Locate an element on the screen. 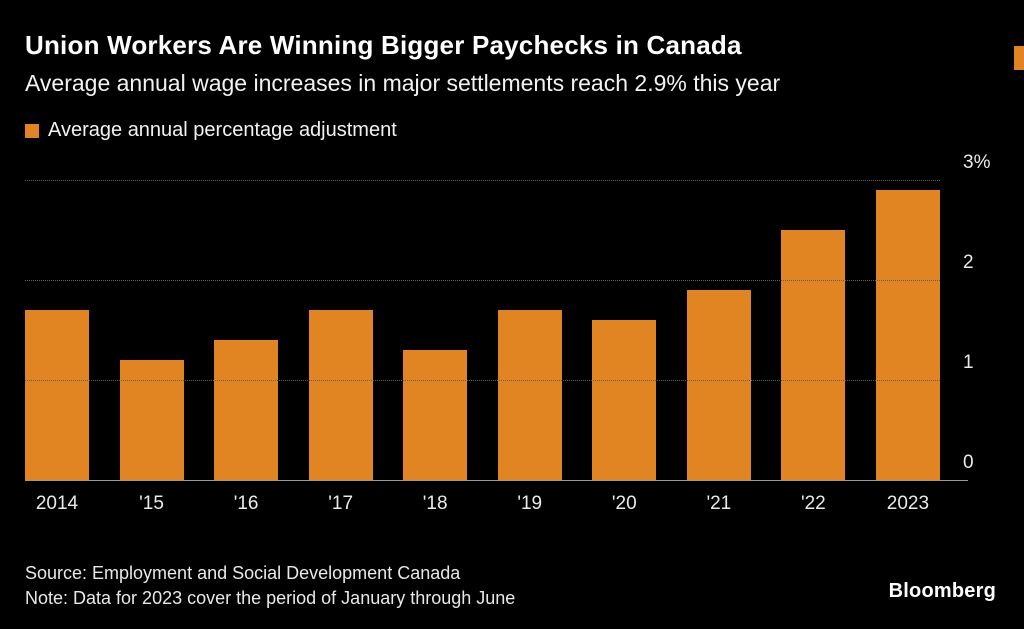 Image resolution: width=1024 pixels, height=629 pixels. brand-accent-mark is located at coordinates (1019, 58).